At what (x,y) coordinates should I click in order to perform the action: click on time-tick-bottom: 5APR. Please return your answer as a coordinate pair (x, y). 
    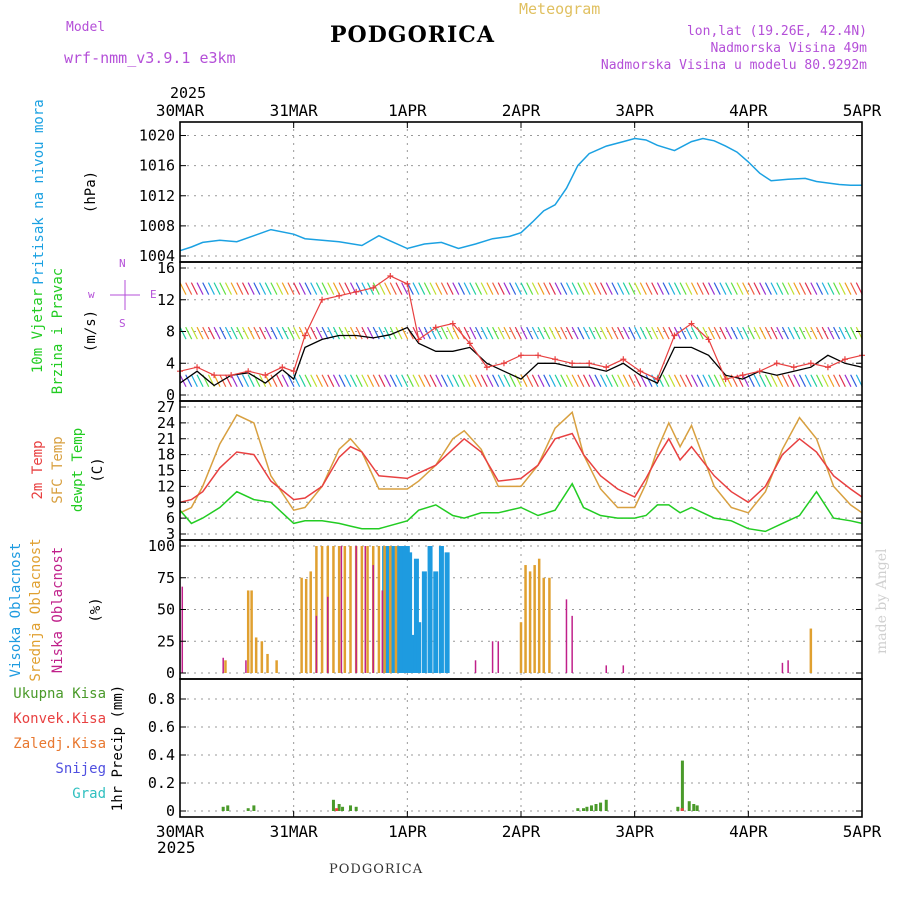
    Looking at the image, I should click on (862, 831).